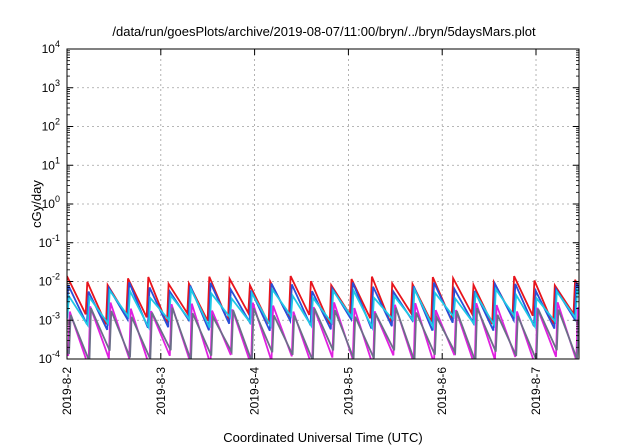  Describe the element at coordinates (49, 357) in the screenshot. I see `y-tick-label: 10⁻⁴` at that location.